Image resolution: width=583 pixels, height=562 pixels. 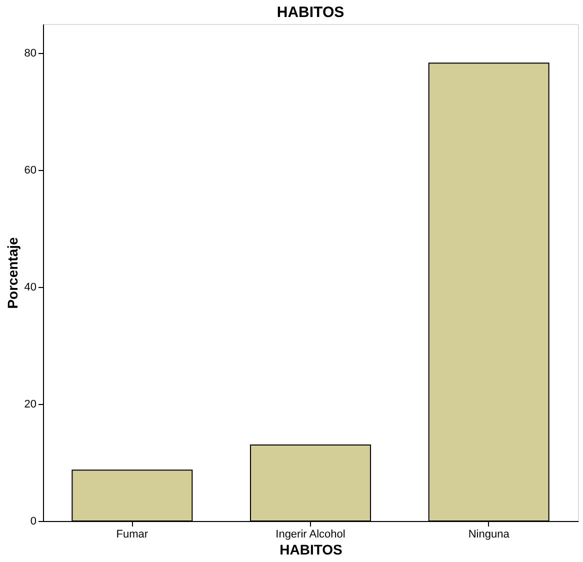 What do you see at coordinates (311, 550) in the screenshot?
I see `x-axis-title: HABITOS` at bounding box center [311, 550].